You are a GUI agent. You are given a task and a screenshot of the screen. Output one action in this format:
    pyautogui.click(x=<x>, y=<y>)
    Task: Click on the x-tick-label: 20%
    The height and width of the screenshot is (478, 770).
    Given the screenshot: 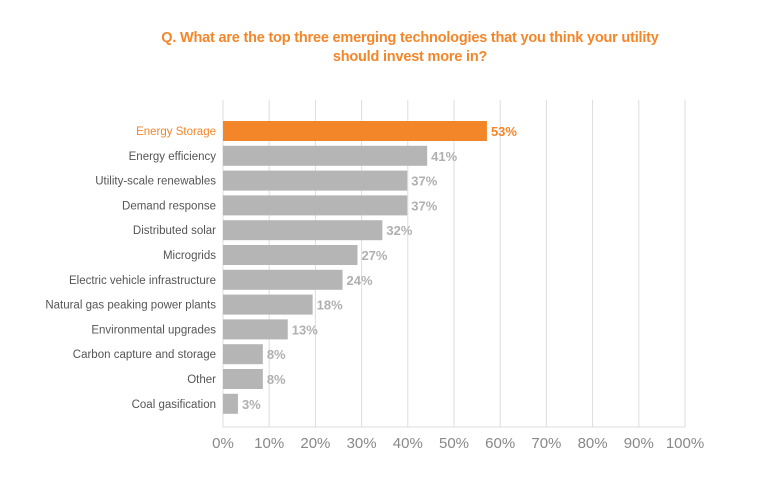 What is the action you would take?
    pyautogui.click(x=315, y=443)
    